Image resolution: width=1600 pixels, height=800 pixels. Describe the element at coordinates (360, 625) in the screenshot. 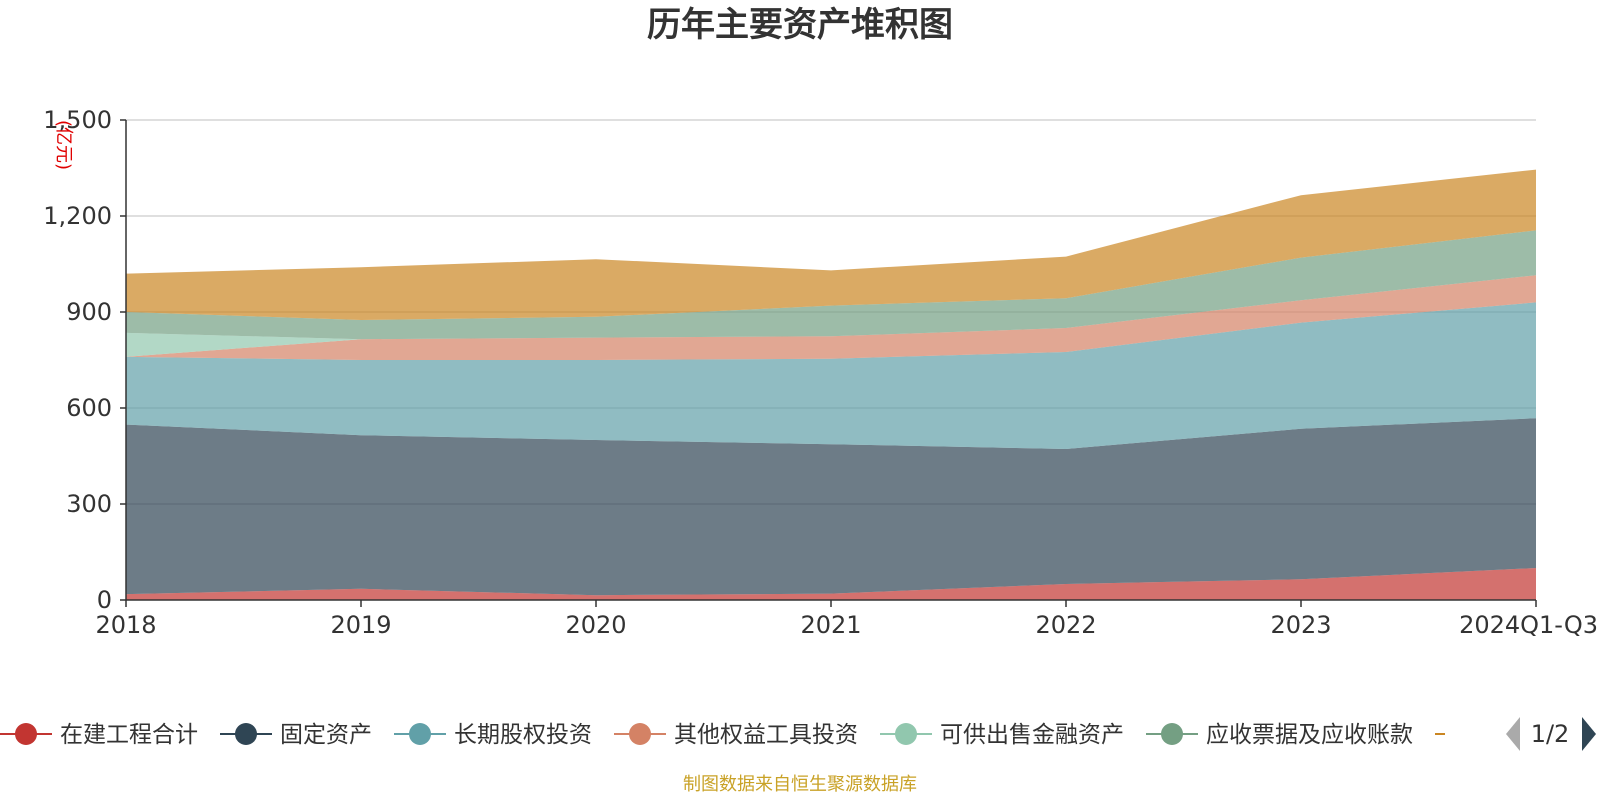

I see `x-tick-label: 2019` at that location.